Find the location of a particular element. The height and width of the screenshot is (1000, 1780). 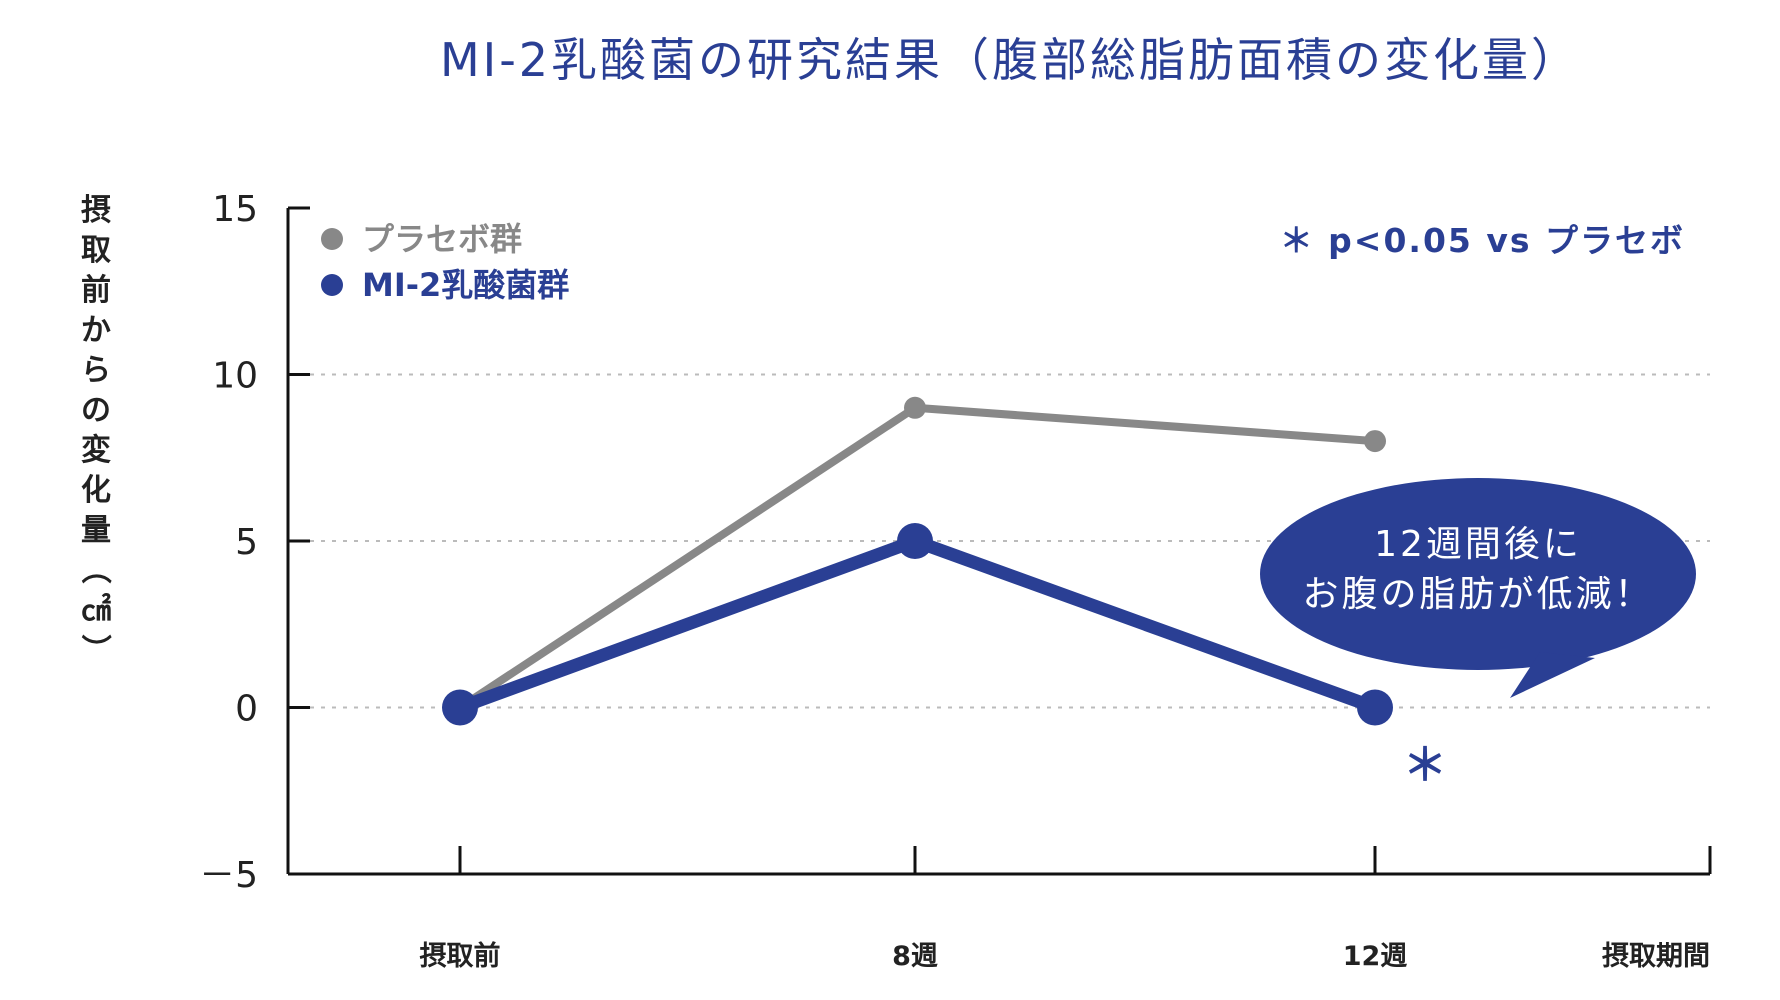

callout-tail is located at coordinates (1552, 675).